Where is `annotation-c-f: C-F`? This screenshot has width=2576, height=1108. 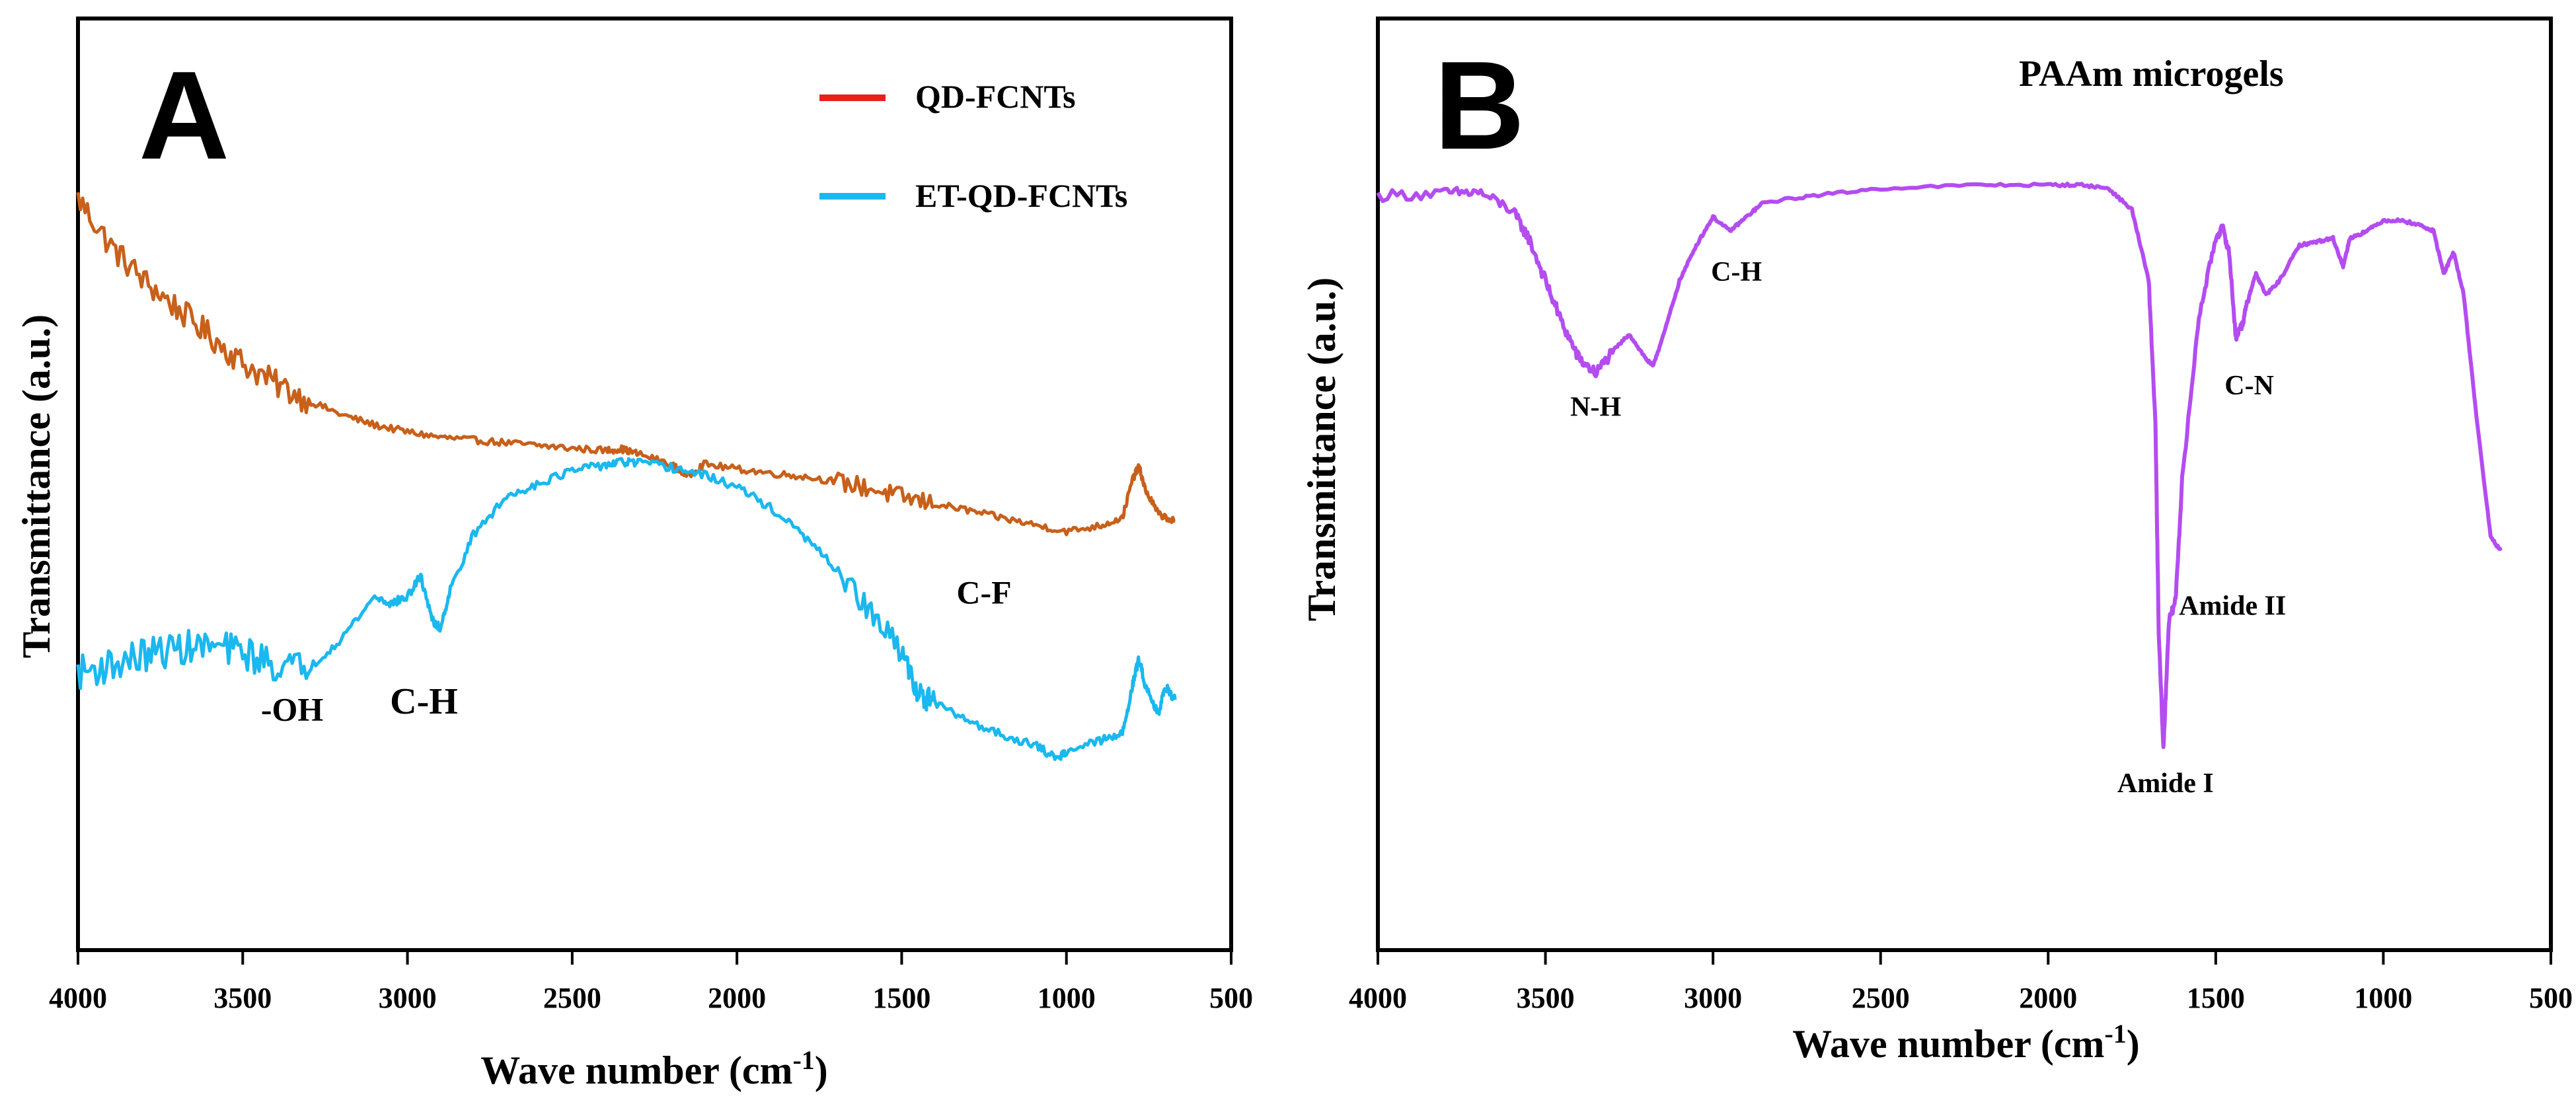 annotation-c-f: C-F is located at coordinates (983, 592).